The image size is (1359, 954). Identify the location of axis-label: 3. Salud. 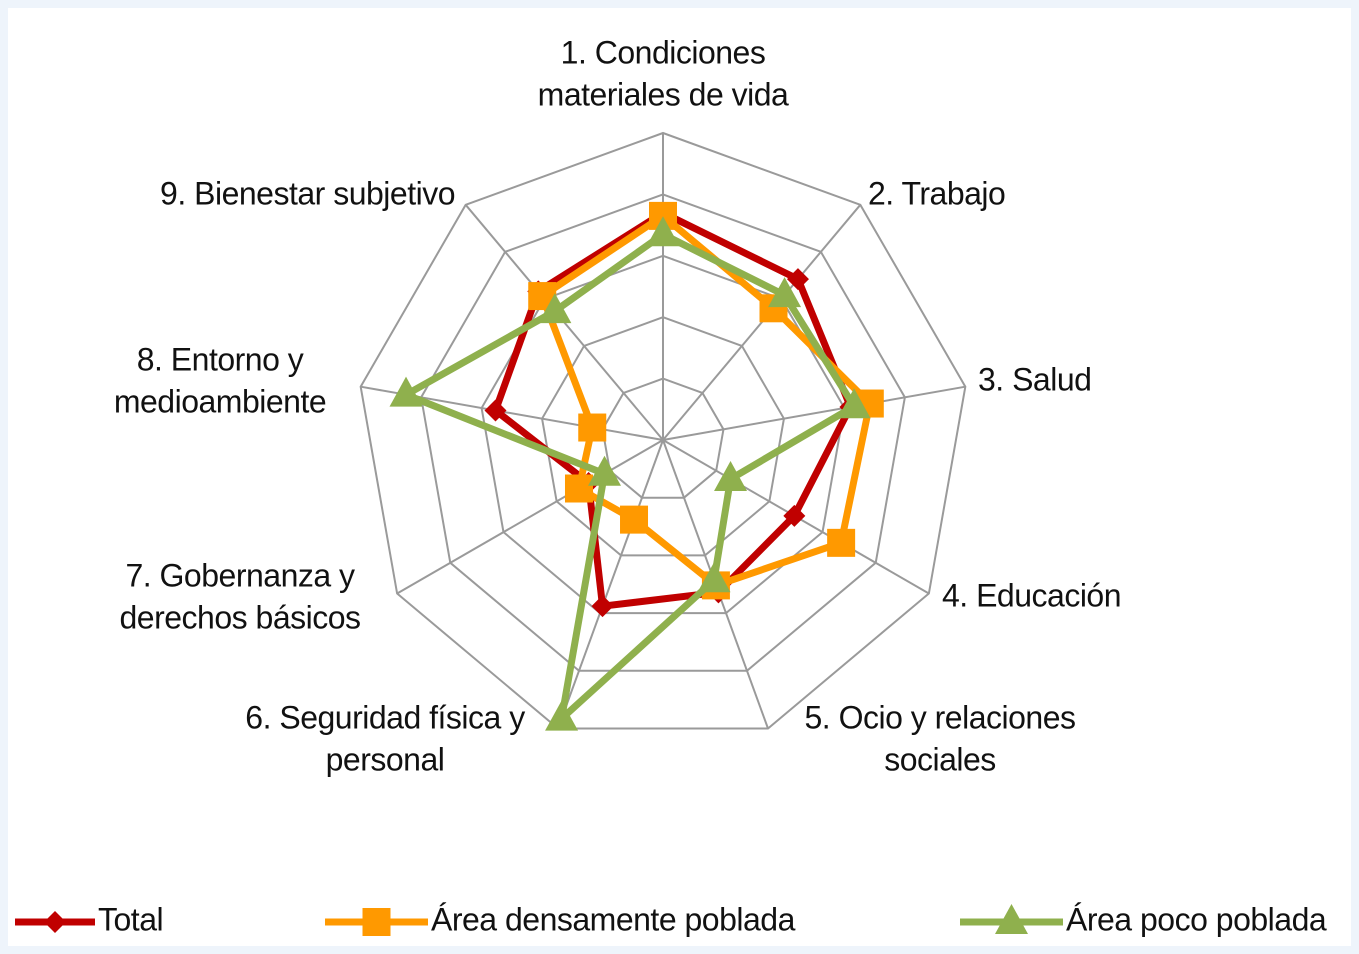
(1034, 379).